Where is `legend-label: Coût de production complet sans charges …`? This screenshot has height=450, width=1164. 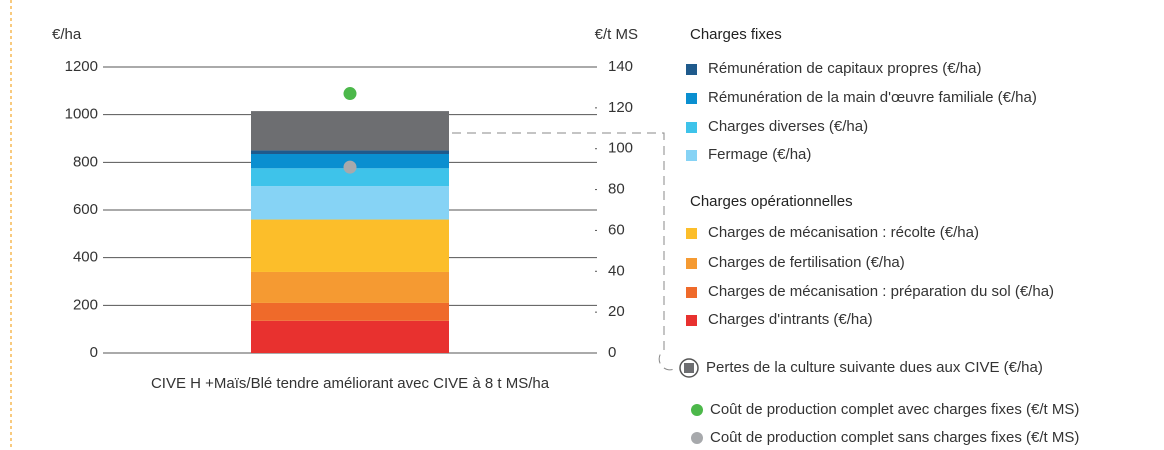 legend-label: Coût de production complet sans charges … is located at coordinates (894, 437).